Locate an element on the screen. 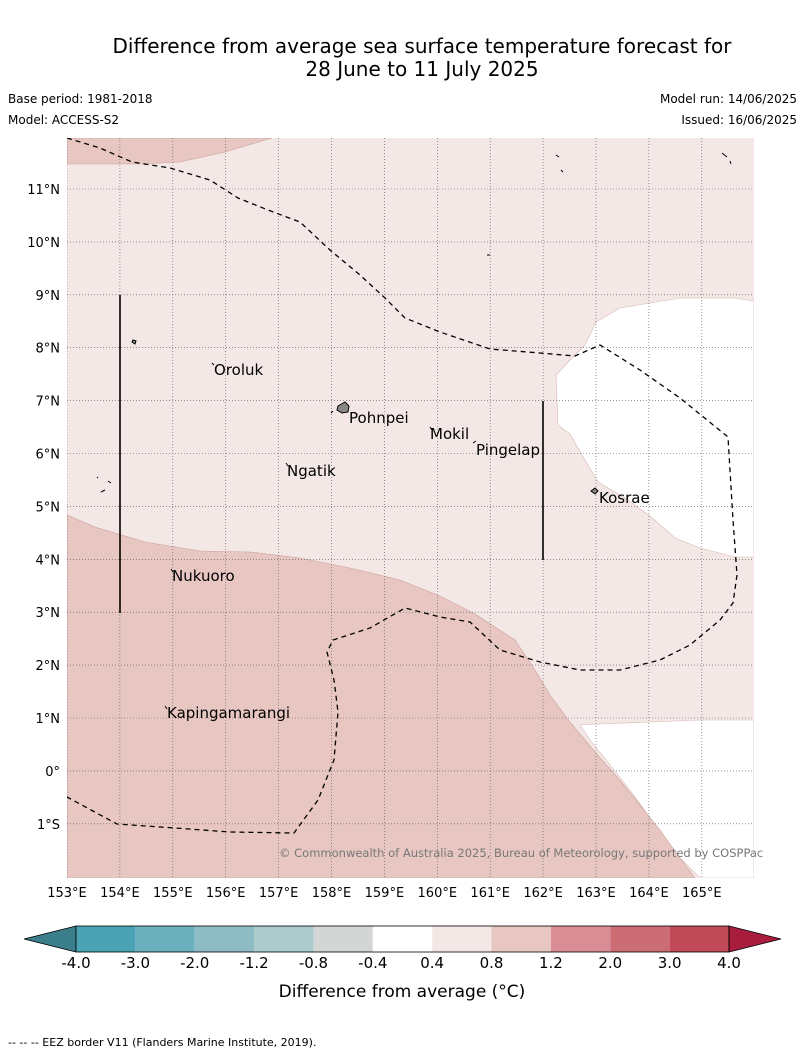  lon-tick-label: 156°E is located at coordinates (226, 893).